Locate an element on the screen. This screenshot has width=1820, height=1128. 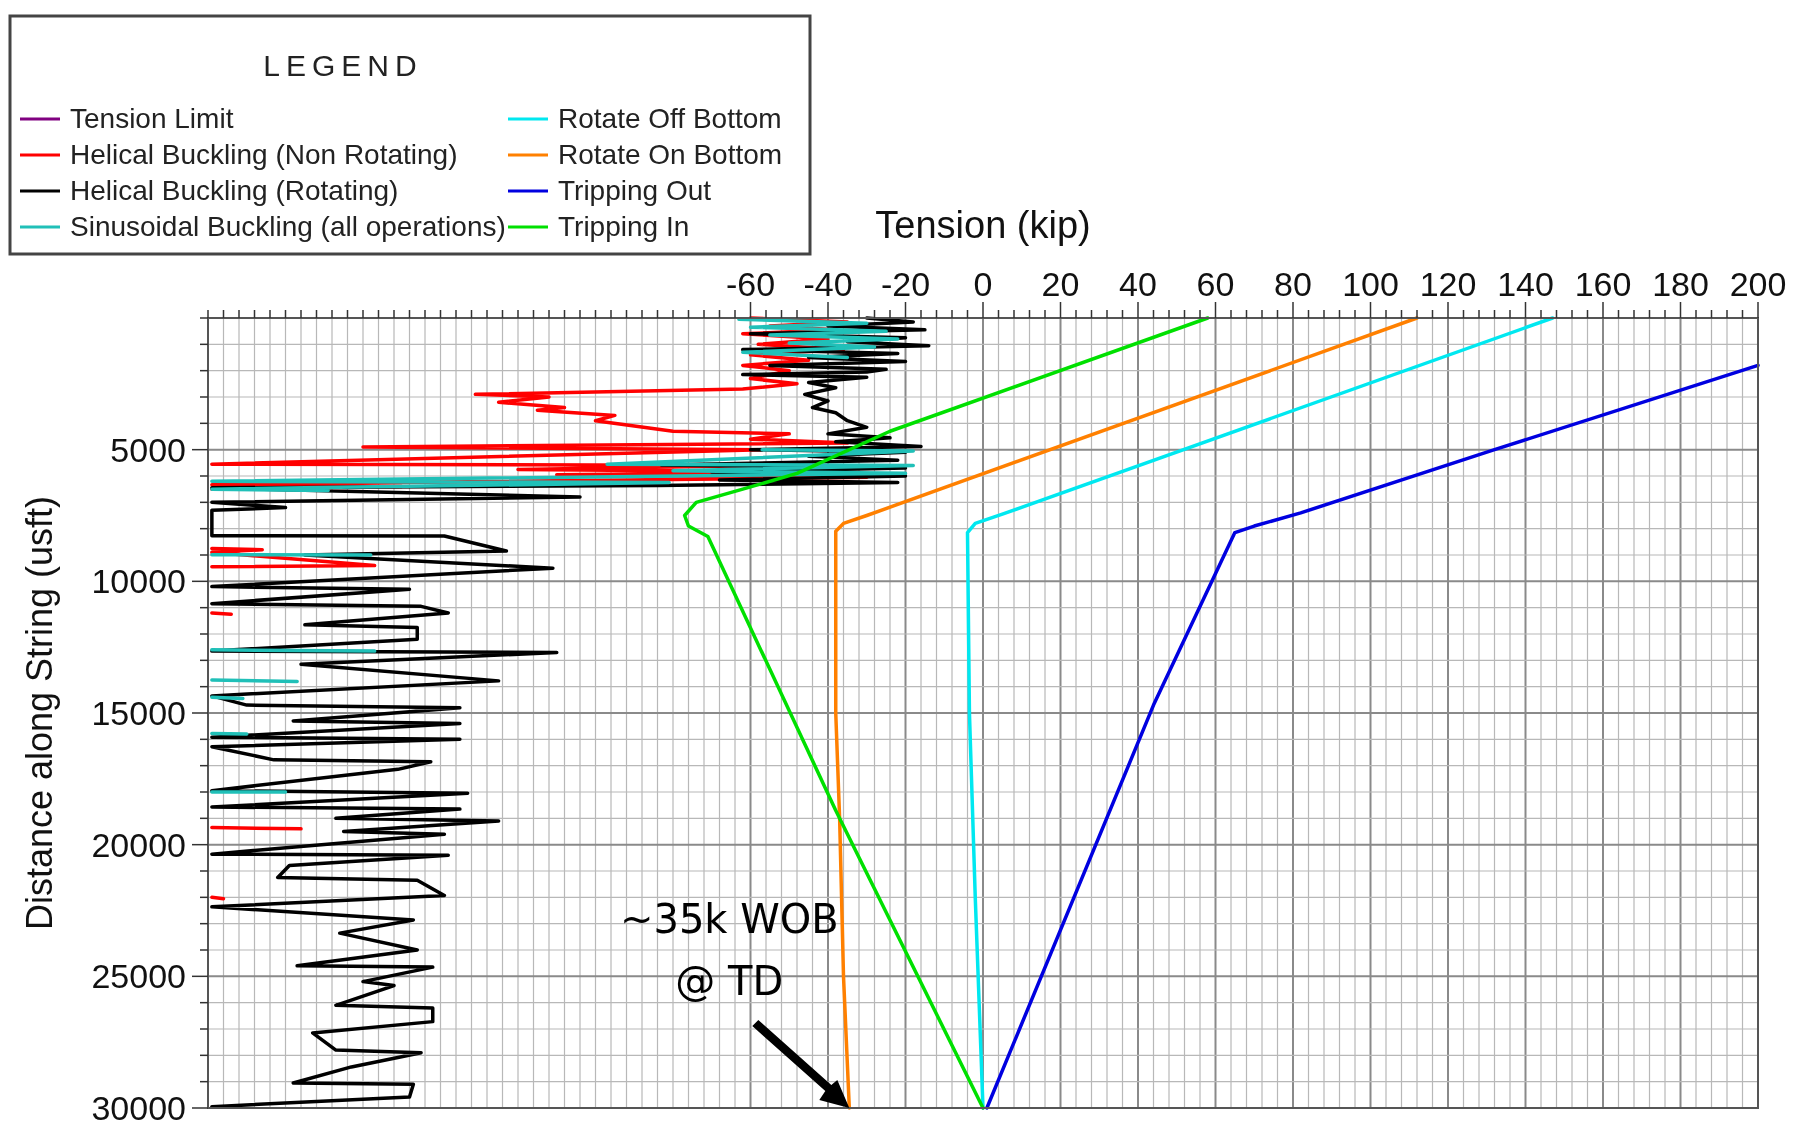
x-tick-label: 200 is located at coordinates (1758, 284).